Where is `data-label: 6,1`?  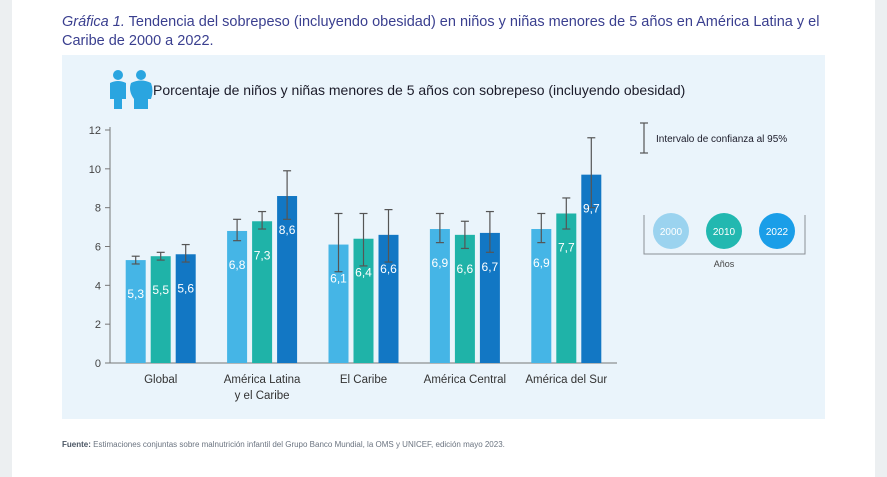
data-label: 6,1 is located at coordinates (338, 279).